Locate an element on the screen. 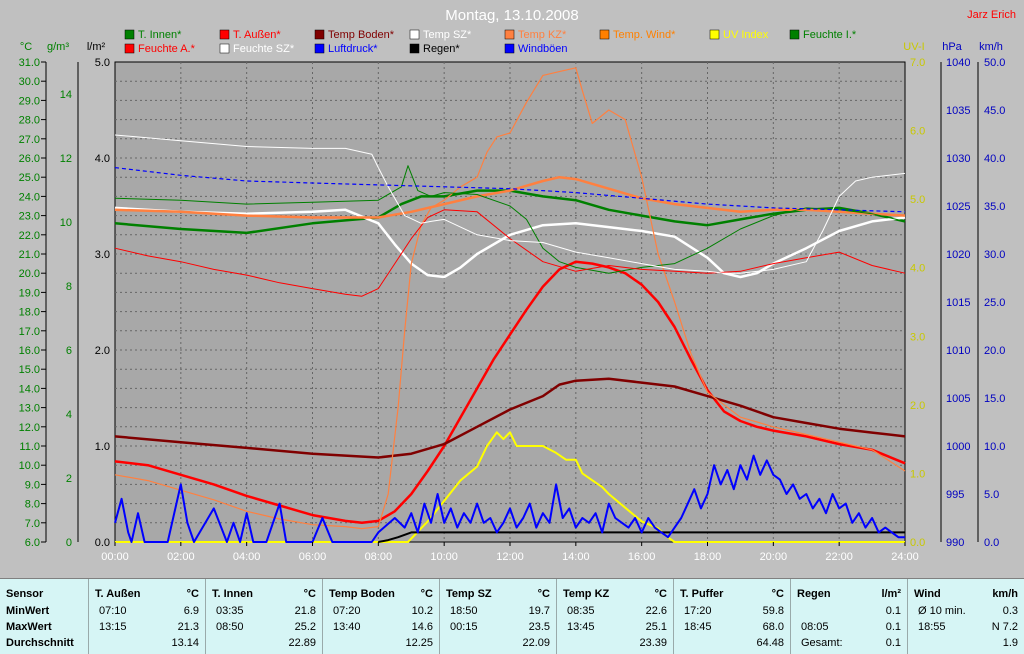  stats-min-value: 22.6 is located at coordinates (656, 611).